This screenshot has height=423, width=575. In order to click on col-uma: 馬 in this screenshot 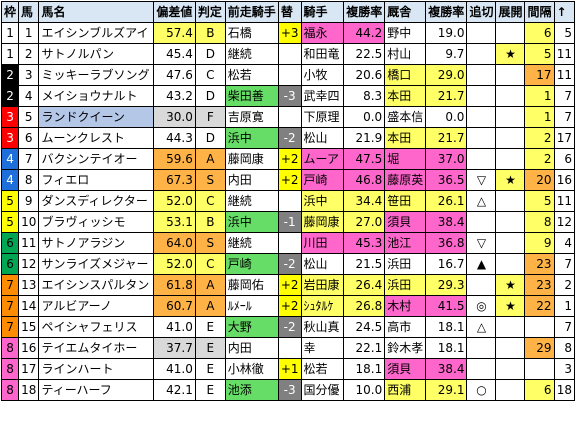, I will do `click(29, 12)`.